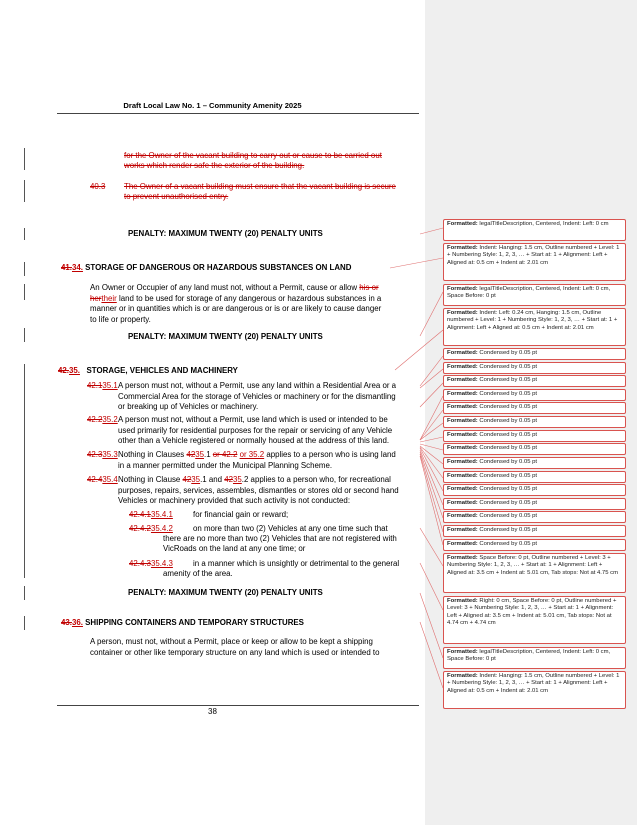 Image resolution: width=637 pixels, height=825 pixels. Describe the element at coordinates (140, 514) in the screenshot. I see `deleted-number: 42.4.1` at that location.